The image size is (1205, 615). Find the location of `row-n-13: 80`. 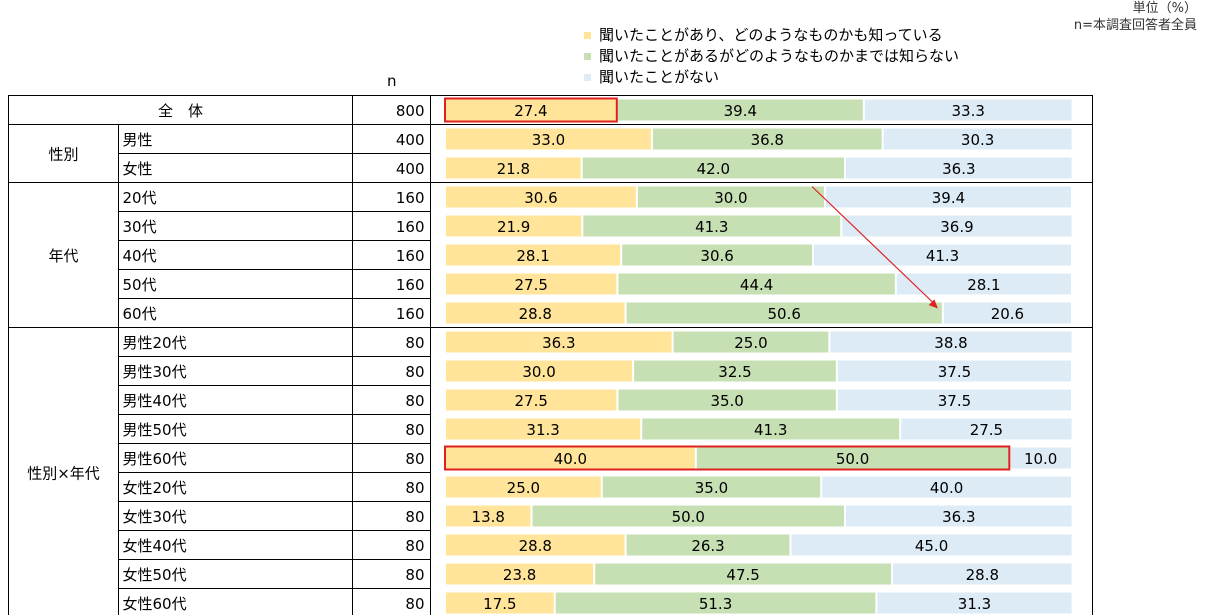

row-n-13: 80 is located at coordinates (414, 488).